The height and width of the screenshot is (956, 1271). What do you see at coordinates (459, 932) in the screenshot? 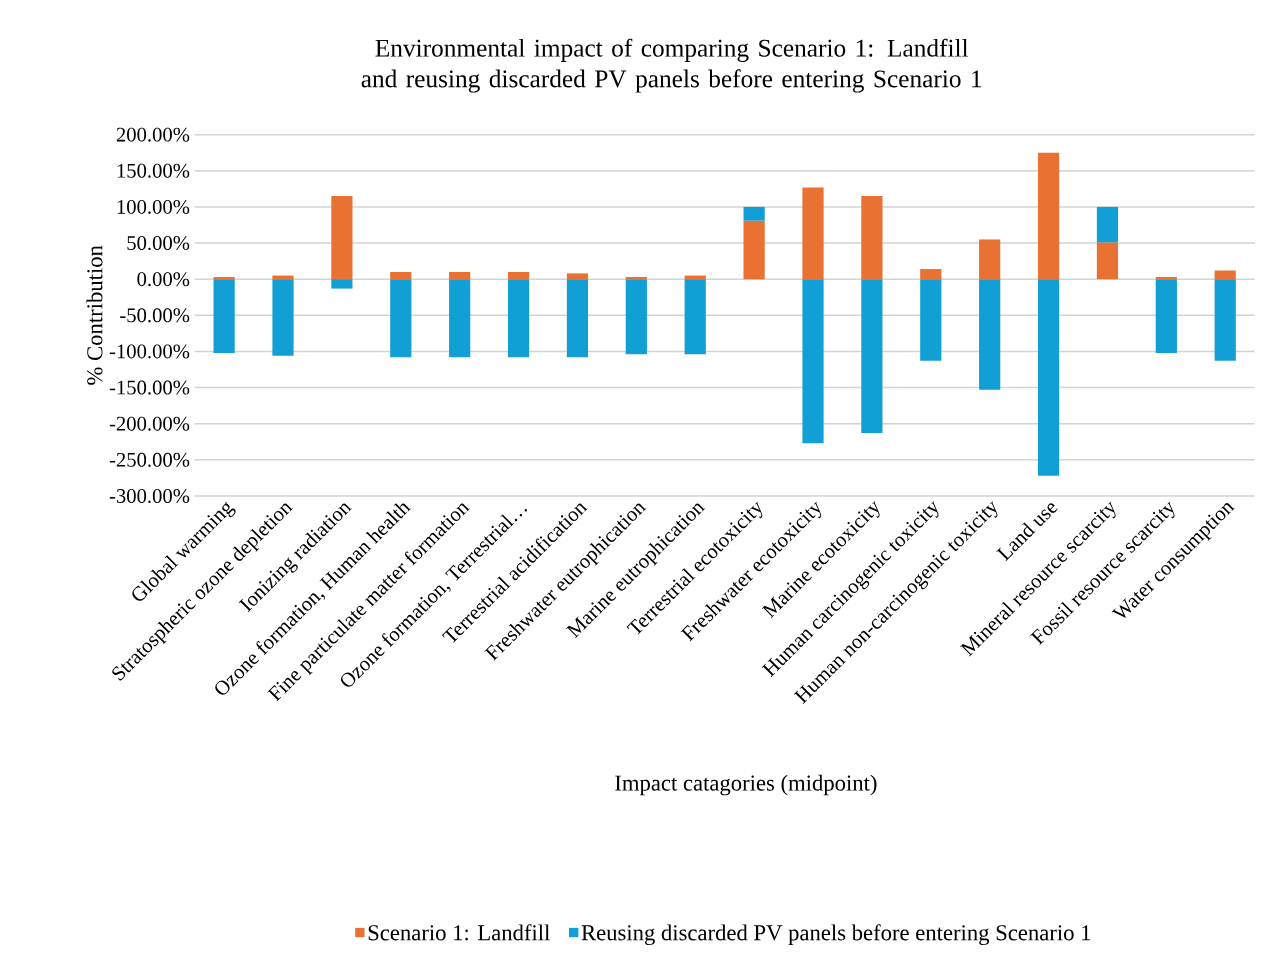
I see `legend-label: Scenario 1: Landfill` at bounding box center [459, 932].